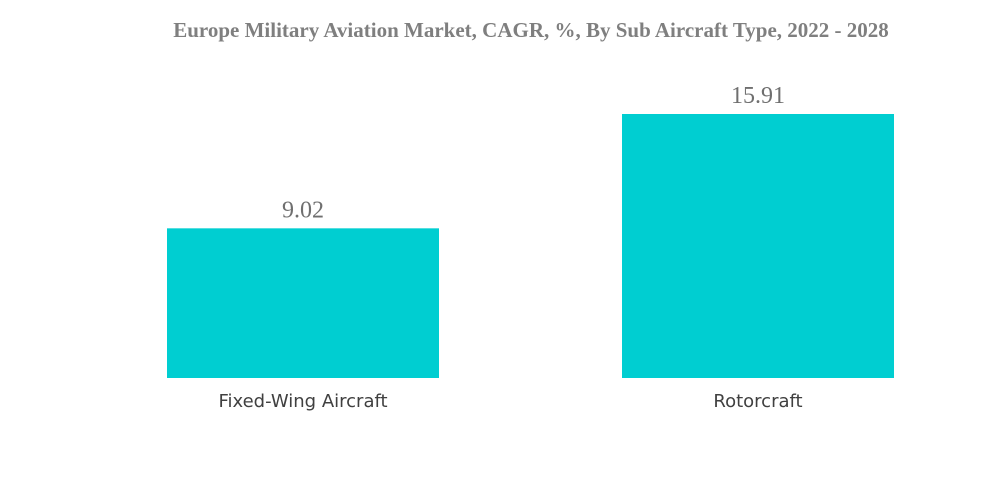 The height and width of the screenshot is (483, 1000). Describe the element at coordinates (758, 96) in the screenshot. I see `data-label-rotorcraft: 15.91` at that location.